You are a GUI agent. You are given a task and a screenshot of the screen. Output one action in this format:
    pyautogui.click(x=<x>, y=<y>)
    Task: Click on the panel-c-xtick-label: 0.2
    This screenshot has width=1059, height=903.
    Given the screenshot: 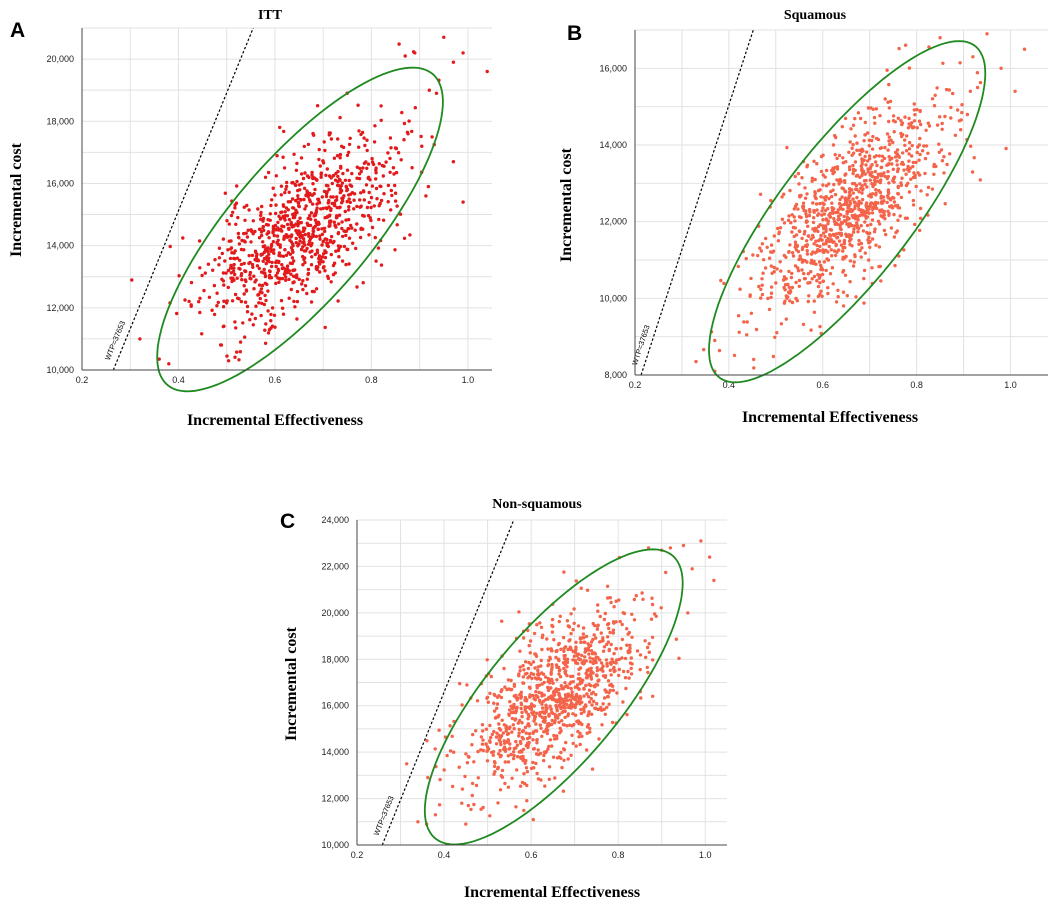 What is the action you would take?
    pyautogui.click(x=357, y=855)
    